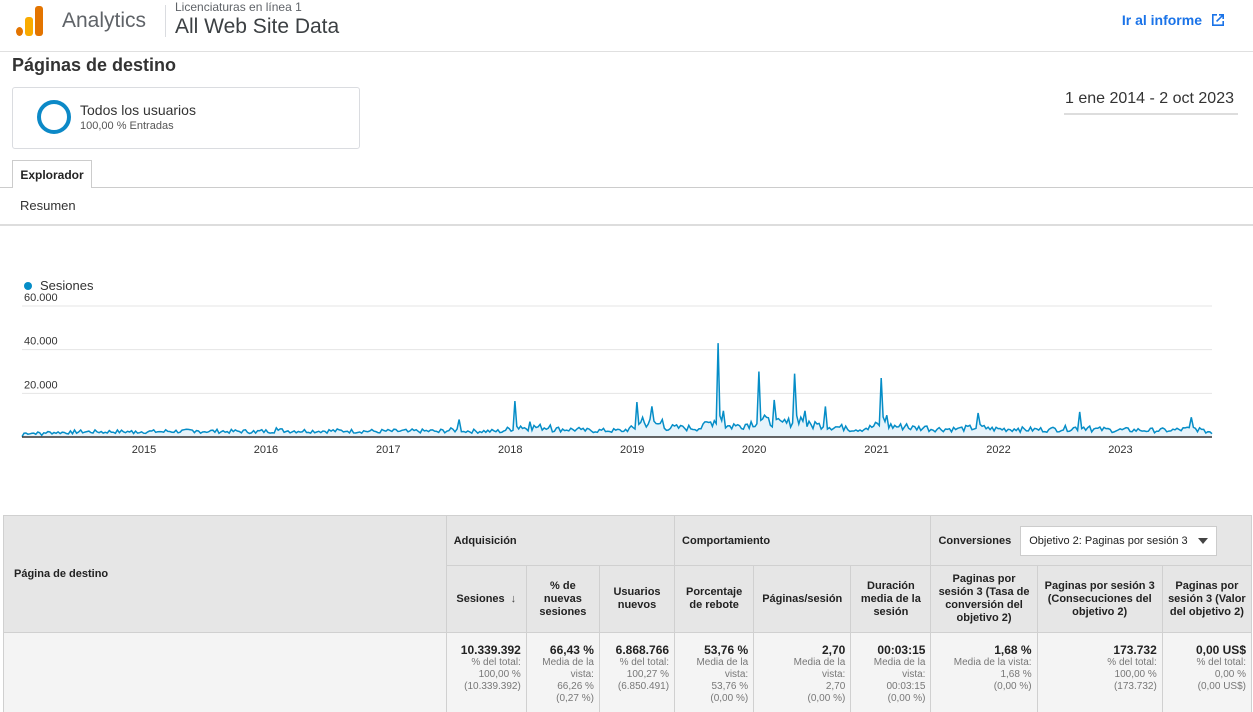 This screenshot has height=712, width=1253. I want to click on property-view-selector: All Web Site Data, so click(257, 26).